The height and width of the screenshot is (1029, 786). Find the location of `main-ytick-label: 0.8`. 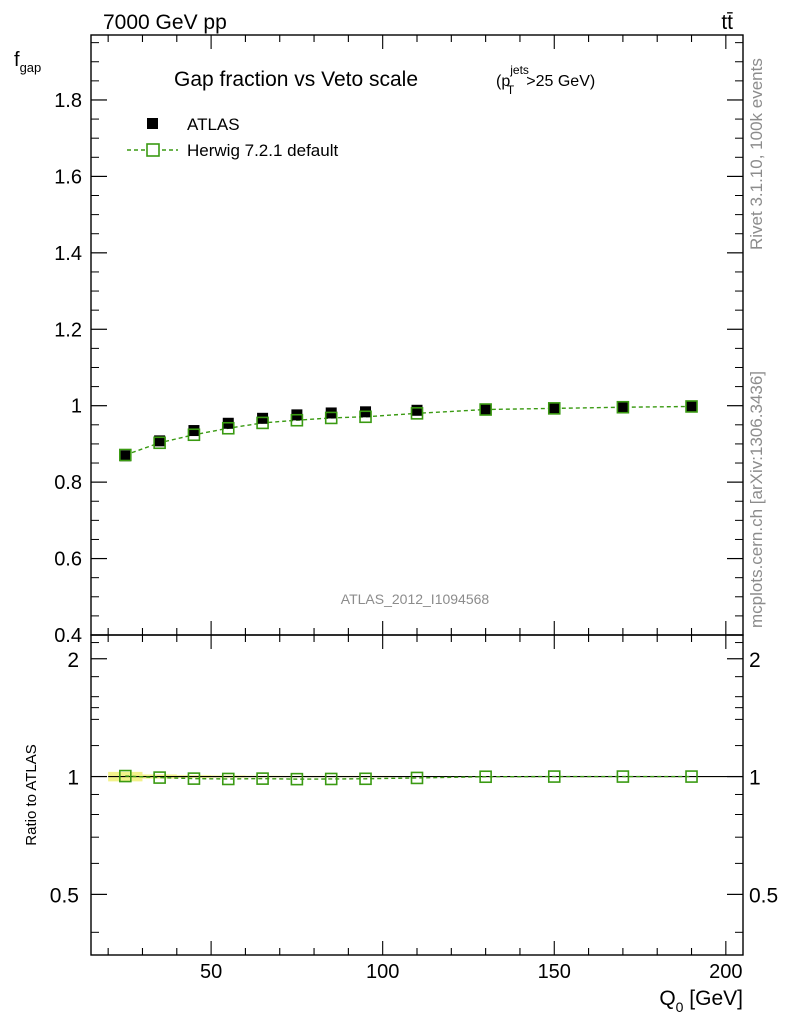

main-ytick-label: 0.8 is located at coordinates (68, 483).